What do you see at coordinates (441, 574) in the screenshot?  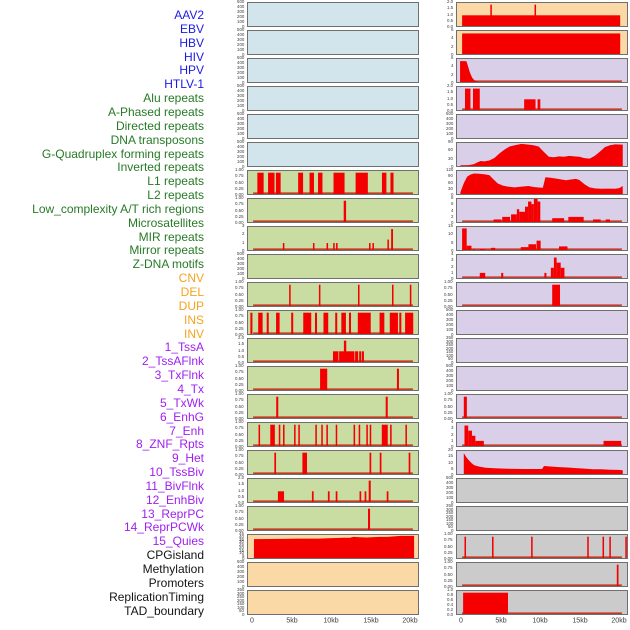 I see `y-axis-ticks-replicationtiming: 1.00 0.75 0.50 0.25 0.00` at bounding box center [441, 574].